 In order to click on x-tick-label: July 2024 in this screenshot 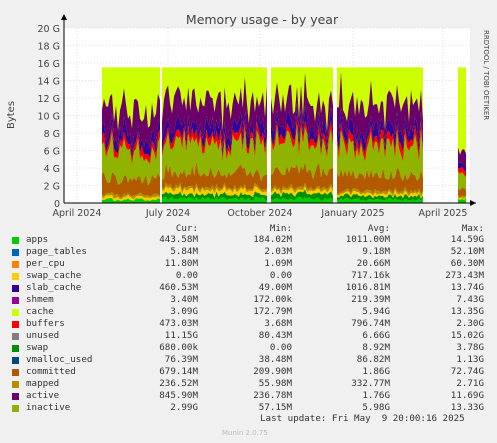, I will do `click(167, 213)`.